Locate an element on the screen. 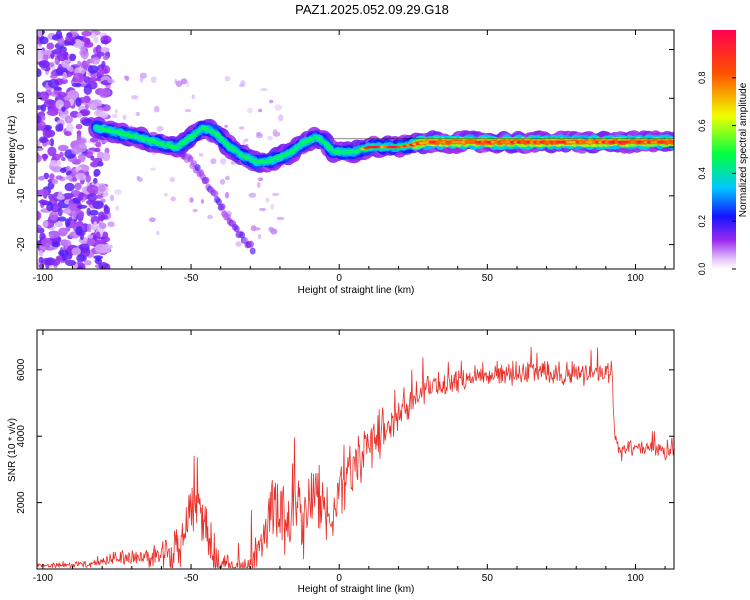 The width and height of the screenshot is (750, 600). colorbar-tick-label: 0.8 is located at coordinates (702, 78).